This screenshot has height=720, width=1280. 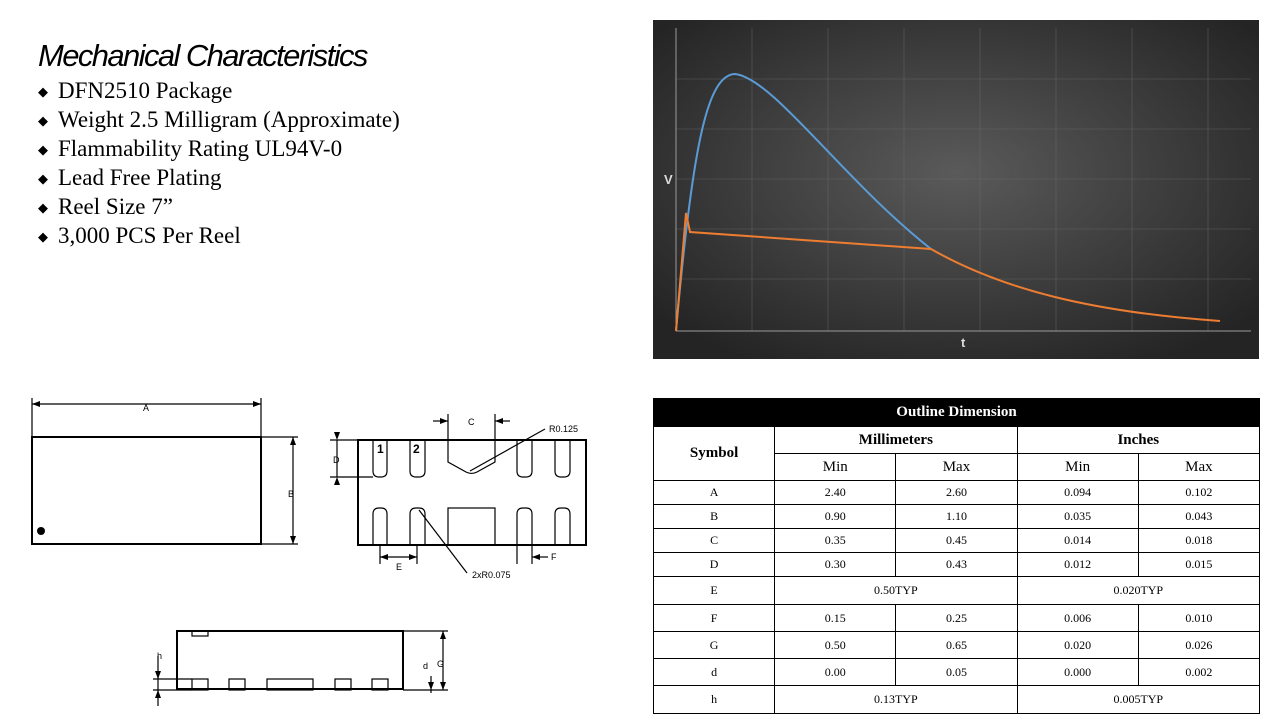 What do you see at coordinates (956, 645) in the screenshot?
I see `table-row: G 0.50 0.65 0.020 0.026` at bounding box center [956, 645].